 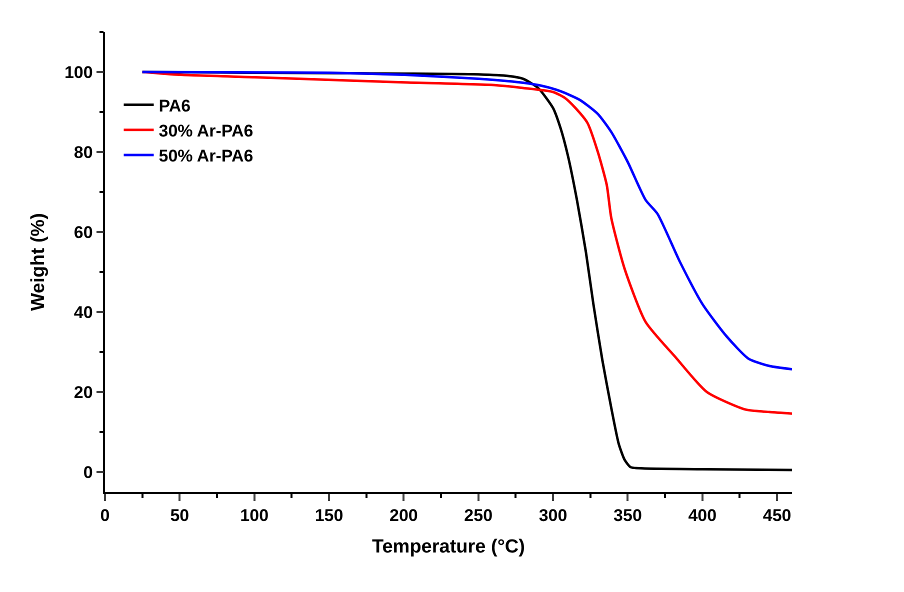 I want to click on y-axis-title: Weight (%), so click(x=38, y=262).